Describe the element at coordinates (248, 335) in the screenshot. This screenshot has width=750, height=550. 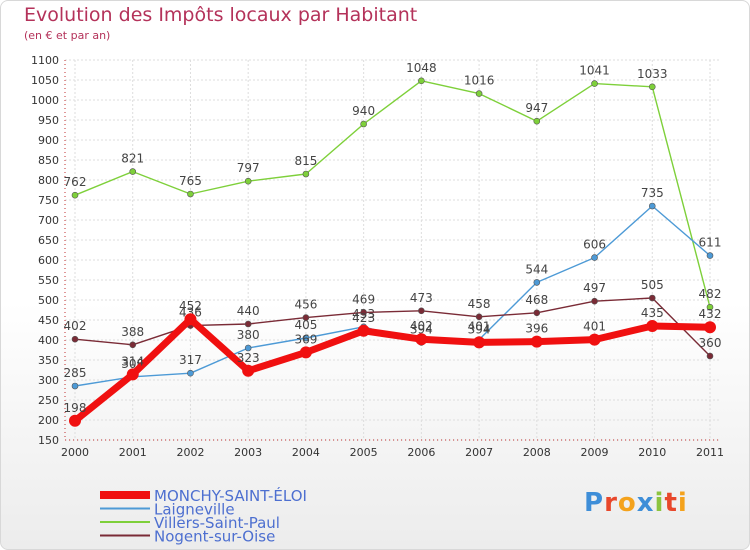
I see `data-label: 380` at that location.